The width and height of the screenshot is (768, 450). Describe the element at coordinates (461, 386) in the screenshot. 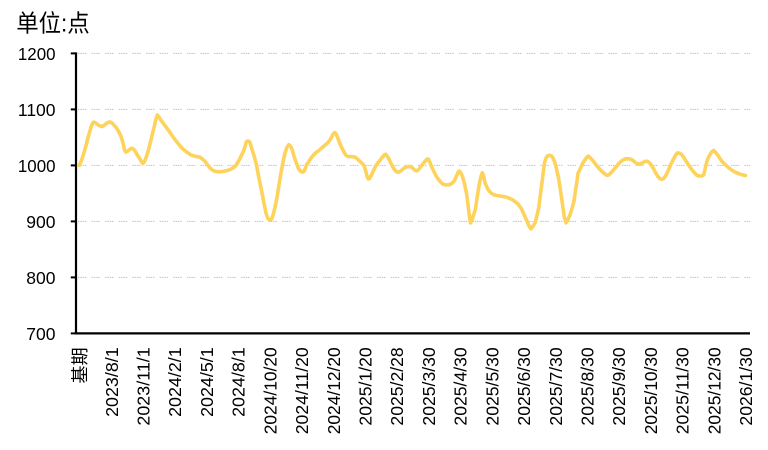

I see `svg-text: 2025/4/30` at that location.